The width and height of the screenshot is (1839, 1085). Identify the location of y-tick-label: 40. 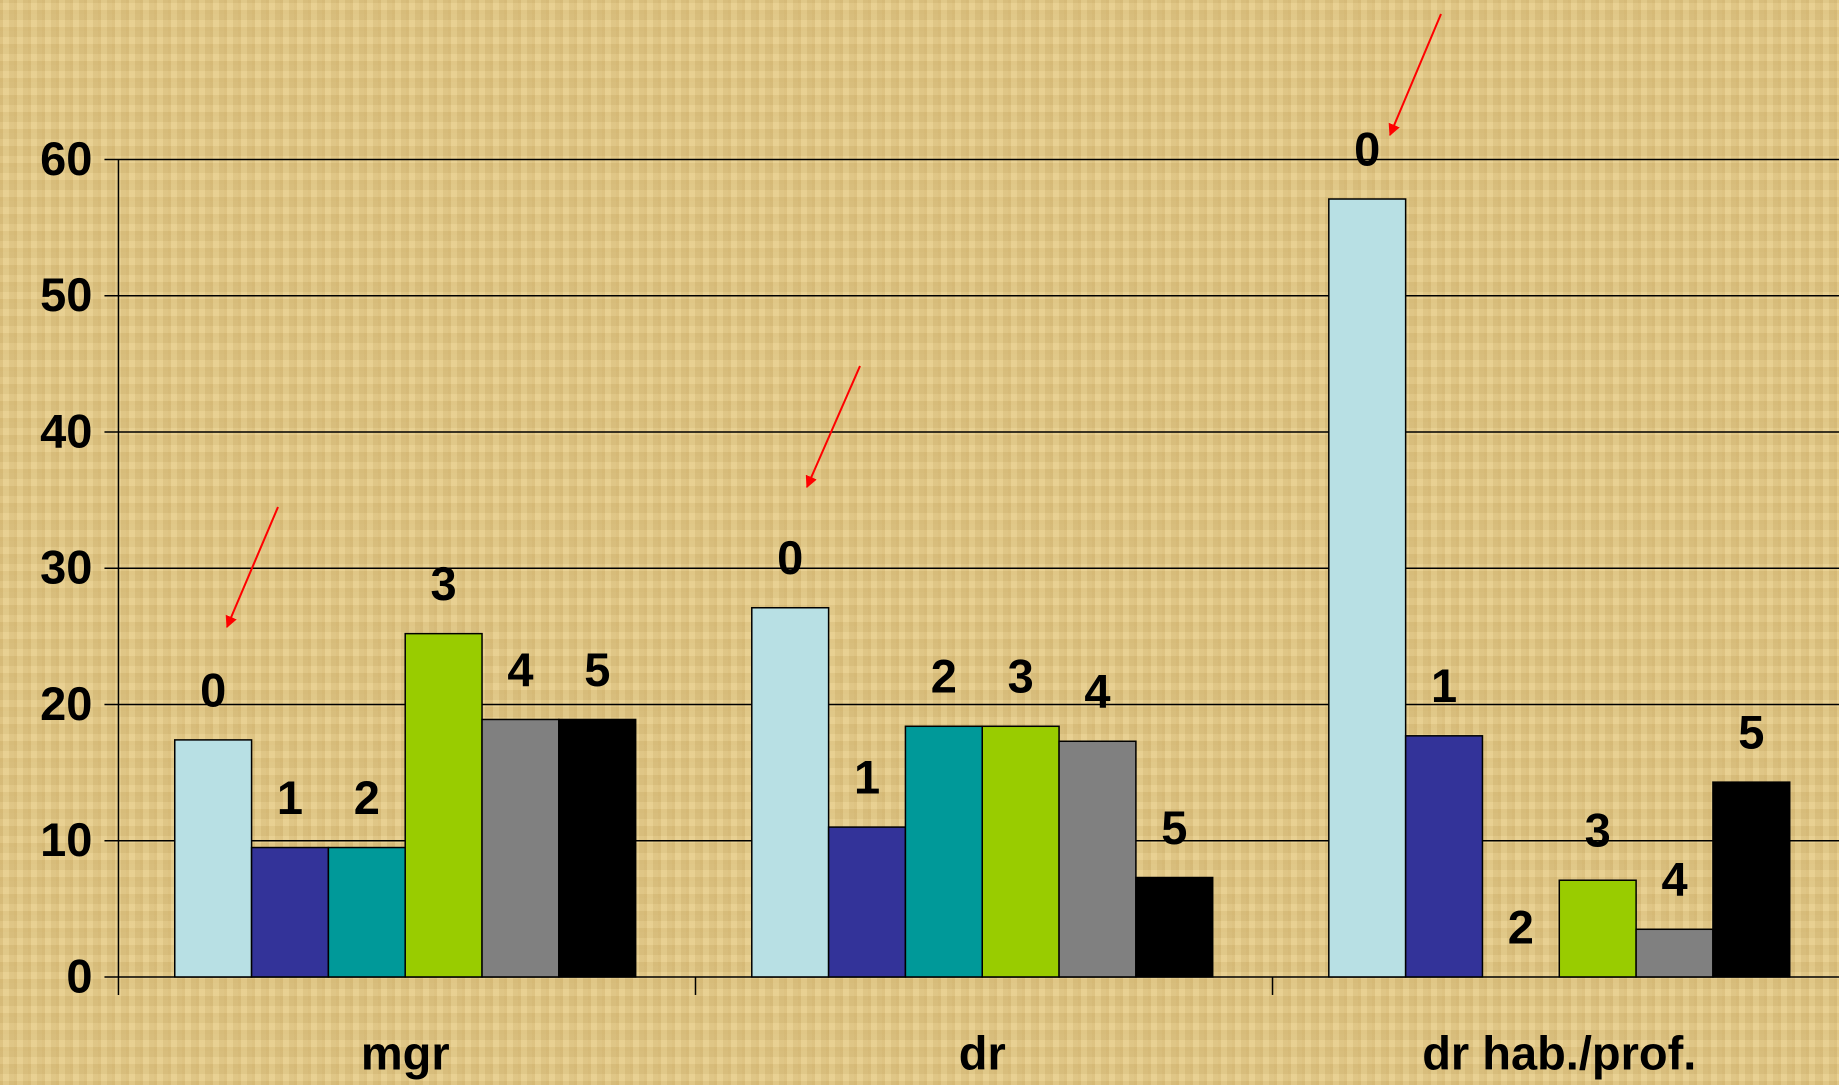
(66, 430).